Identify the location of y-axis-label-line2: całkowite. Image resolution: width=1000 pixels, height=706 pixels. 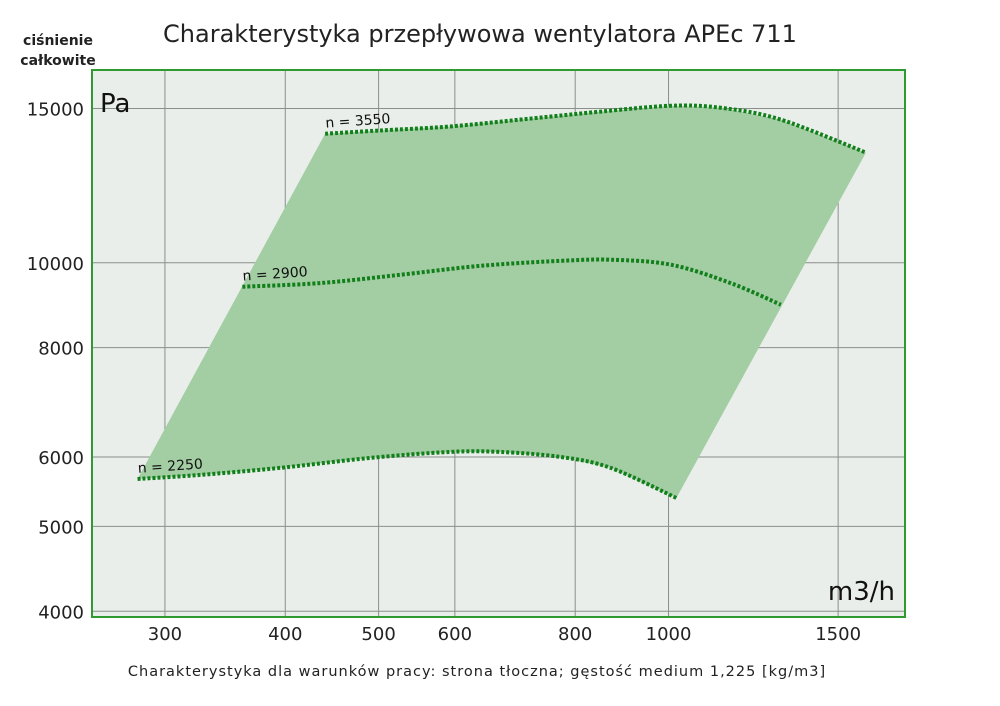
(57, 61).